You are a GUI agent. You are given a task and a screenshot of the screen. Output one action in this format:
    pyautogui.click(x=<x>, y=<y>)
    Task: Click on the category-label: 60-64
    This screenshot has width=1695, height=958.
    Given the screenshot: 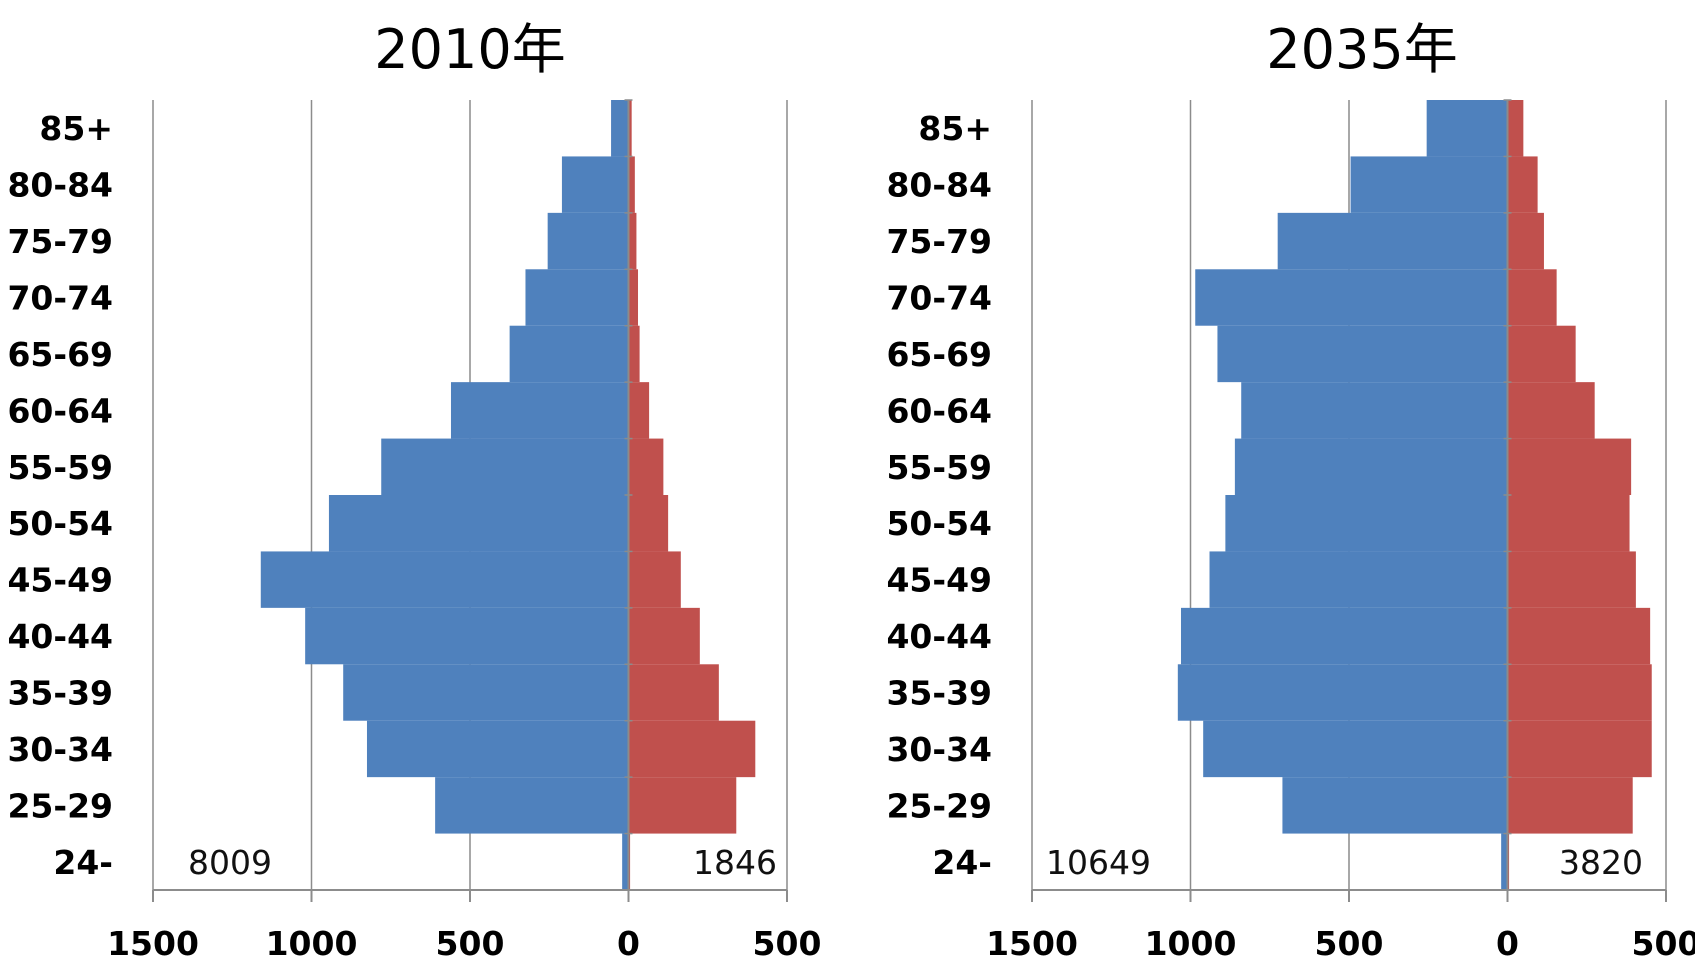 What is the action you would take?
    pyautogui.click(x=939, y=410)
    